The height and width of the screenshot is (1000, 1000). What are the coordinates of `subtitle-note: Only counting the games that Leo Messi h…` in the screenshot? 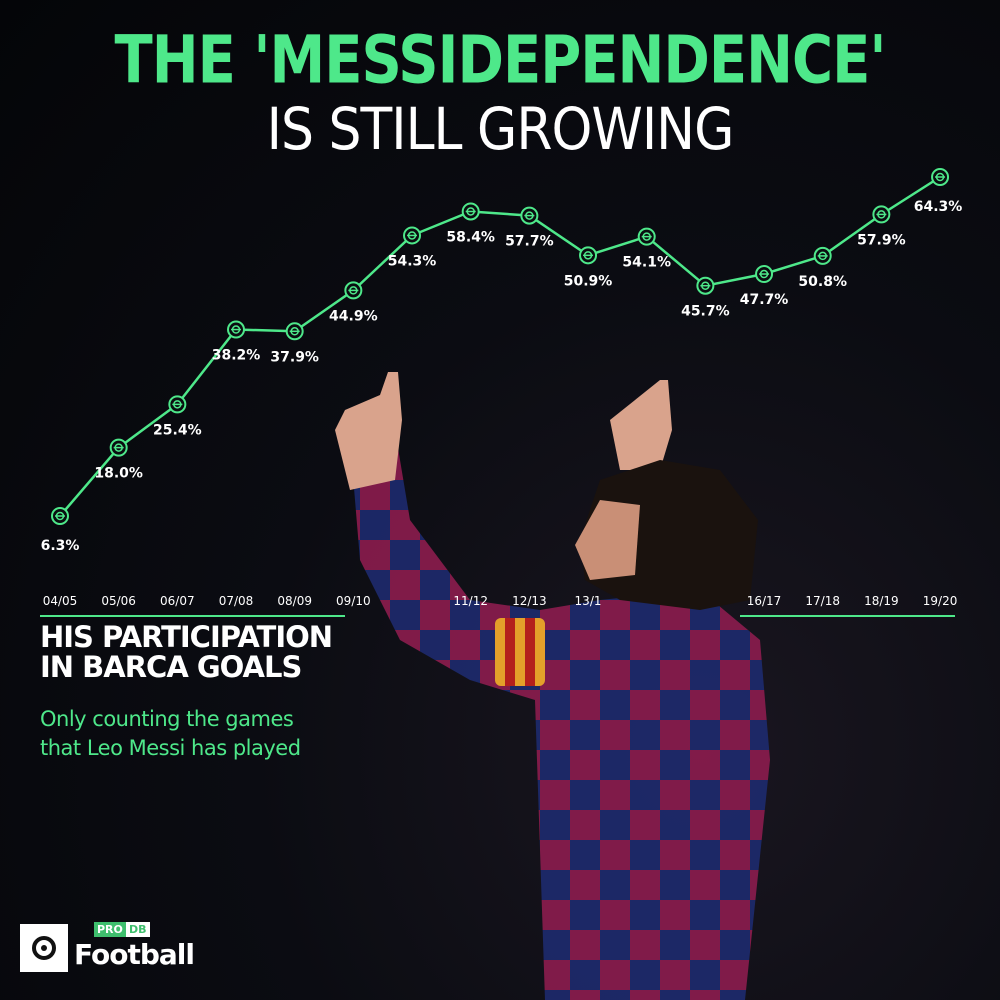 It's located at (170, 734).